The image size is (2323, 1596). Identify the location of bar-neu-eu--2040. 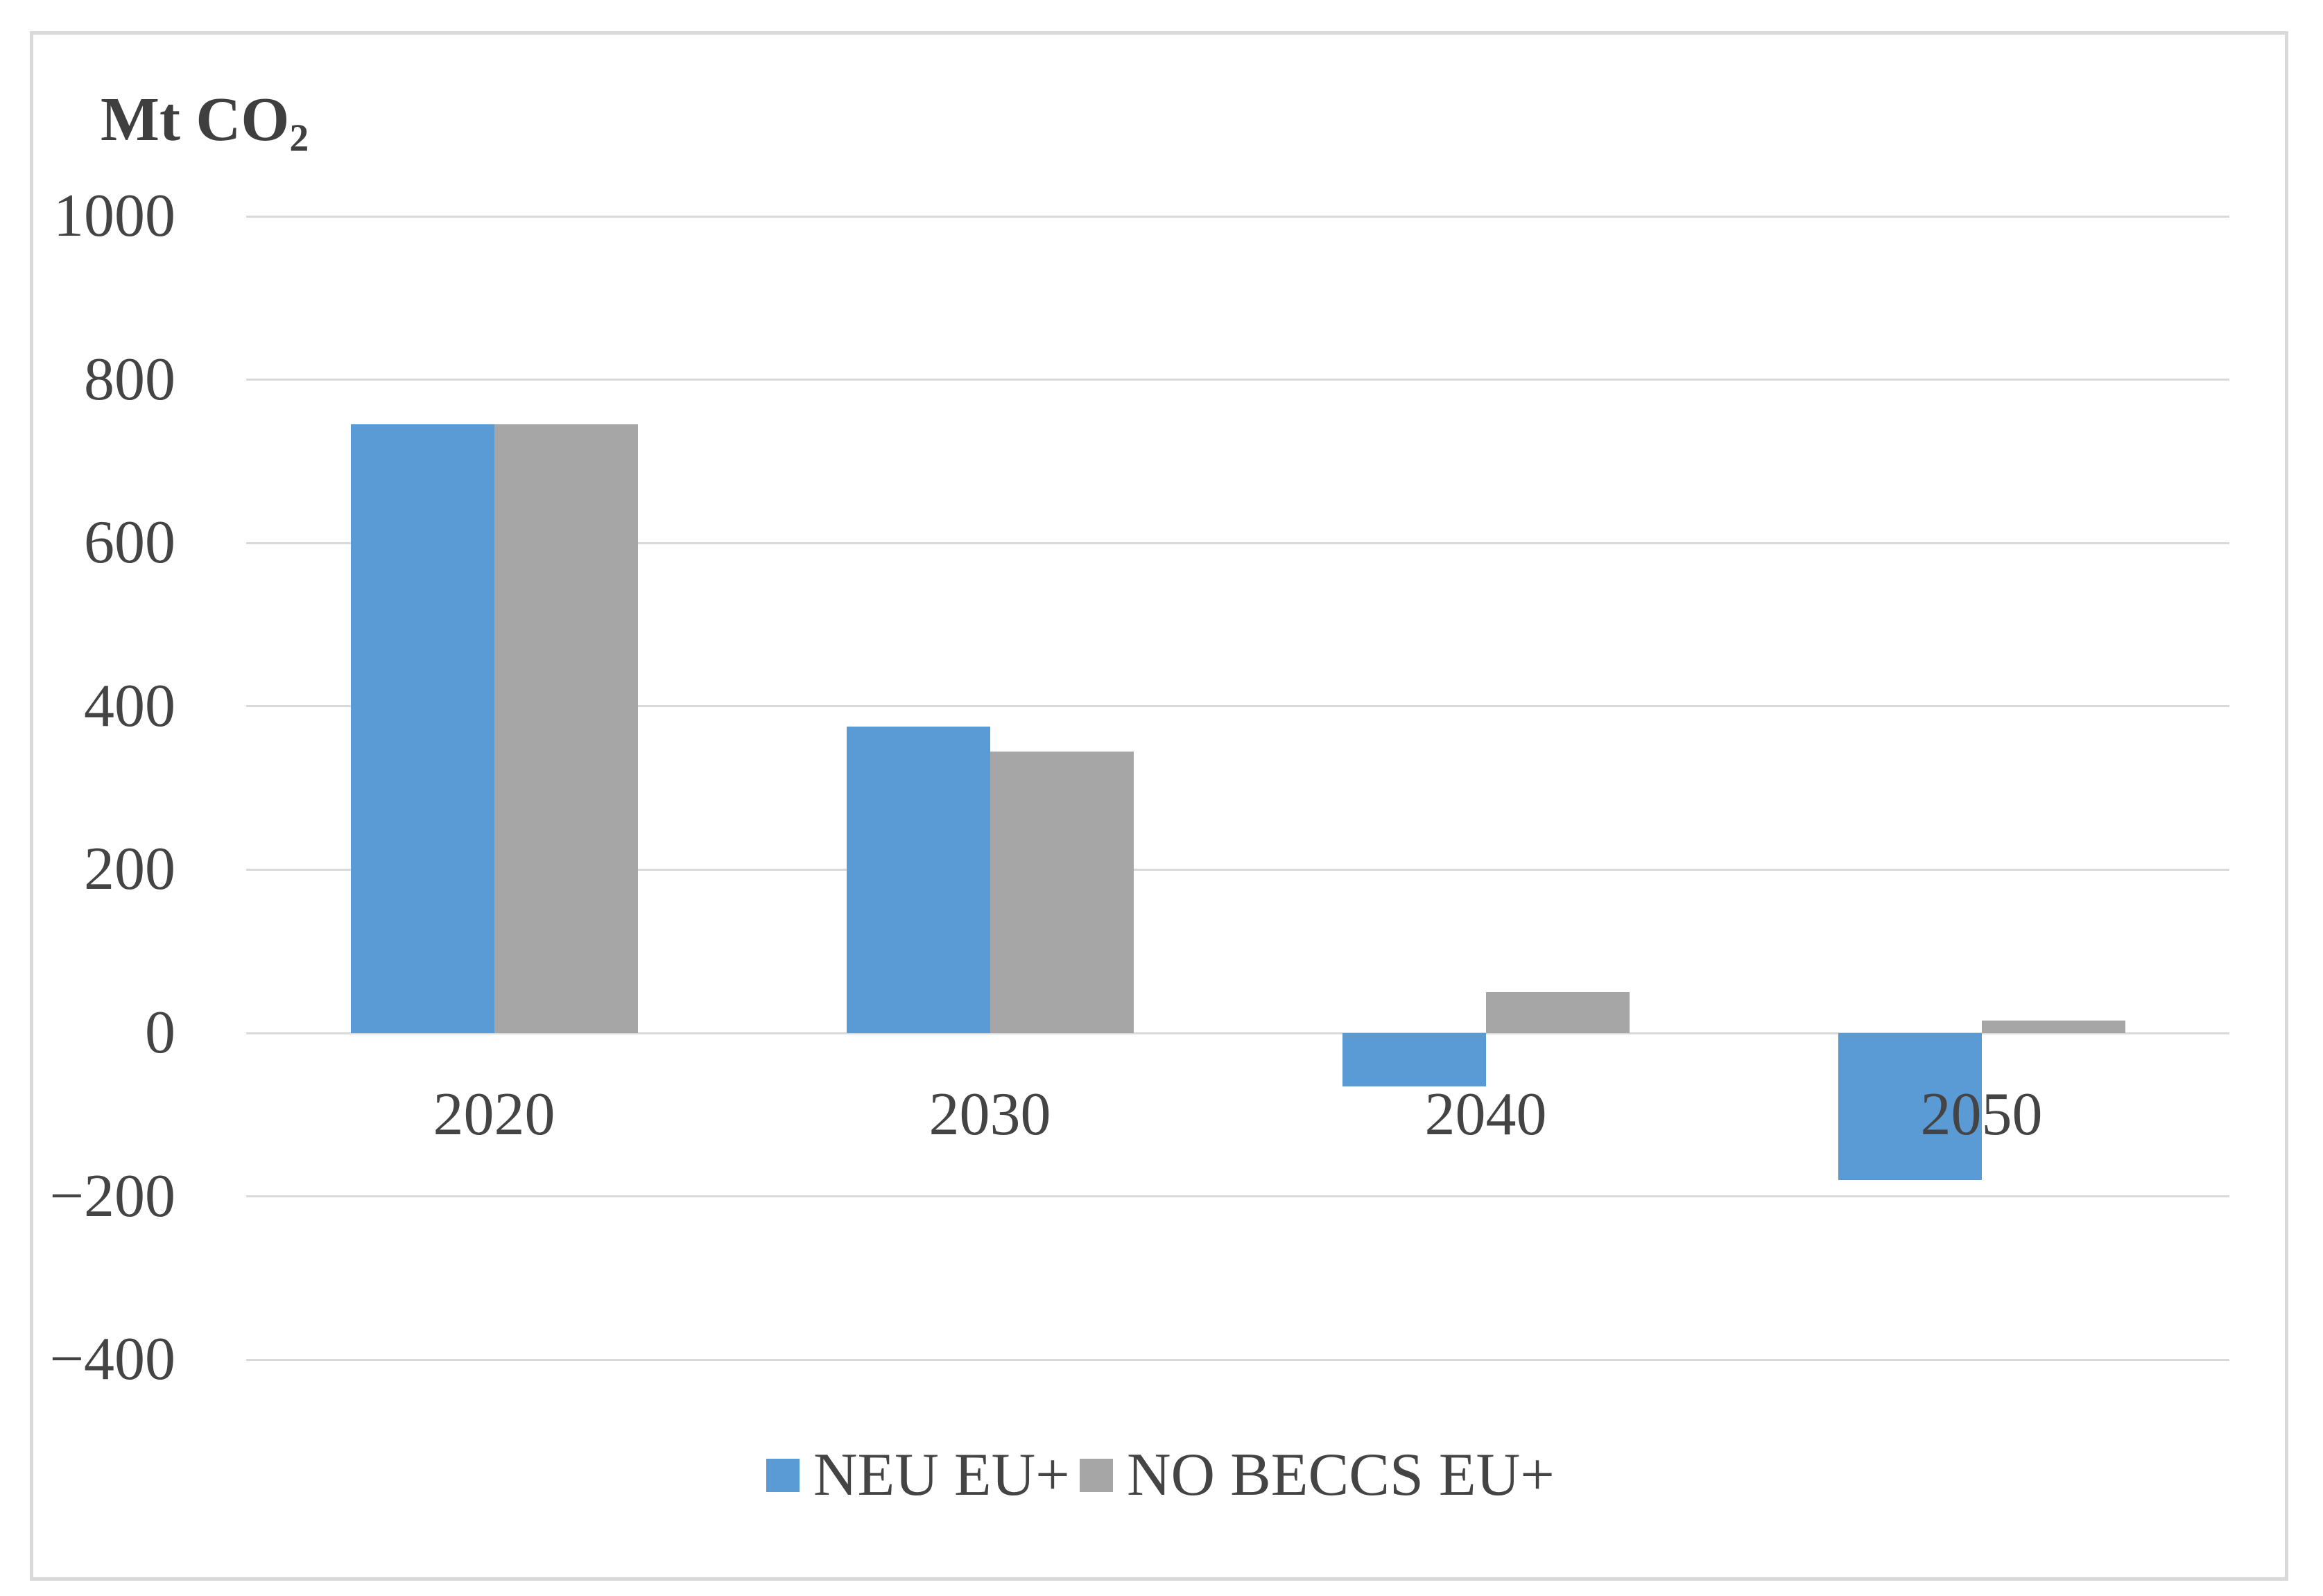
(1414, 1059).